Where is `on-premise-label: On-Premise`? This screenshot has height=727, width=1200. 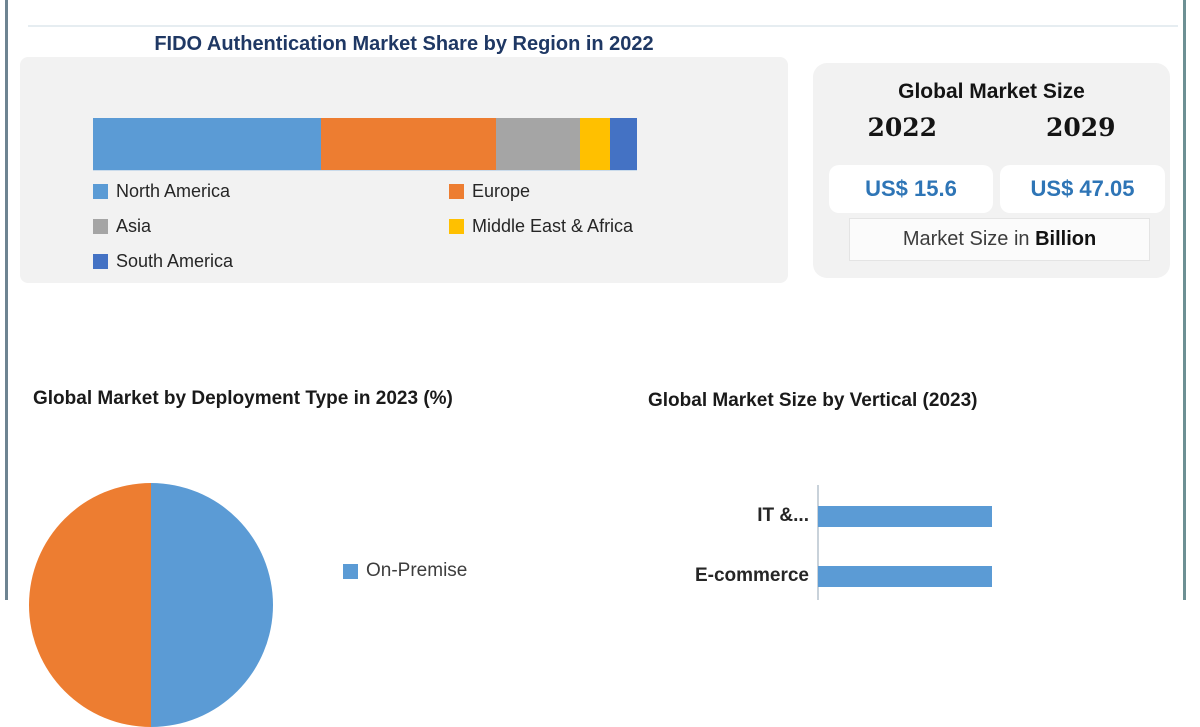 on-premise-label: On-Premise is located at coordinates (417, 570).